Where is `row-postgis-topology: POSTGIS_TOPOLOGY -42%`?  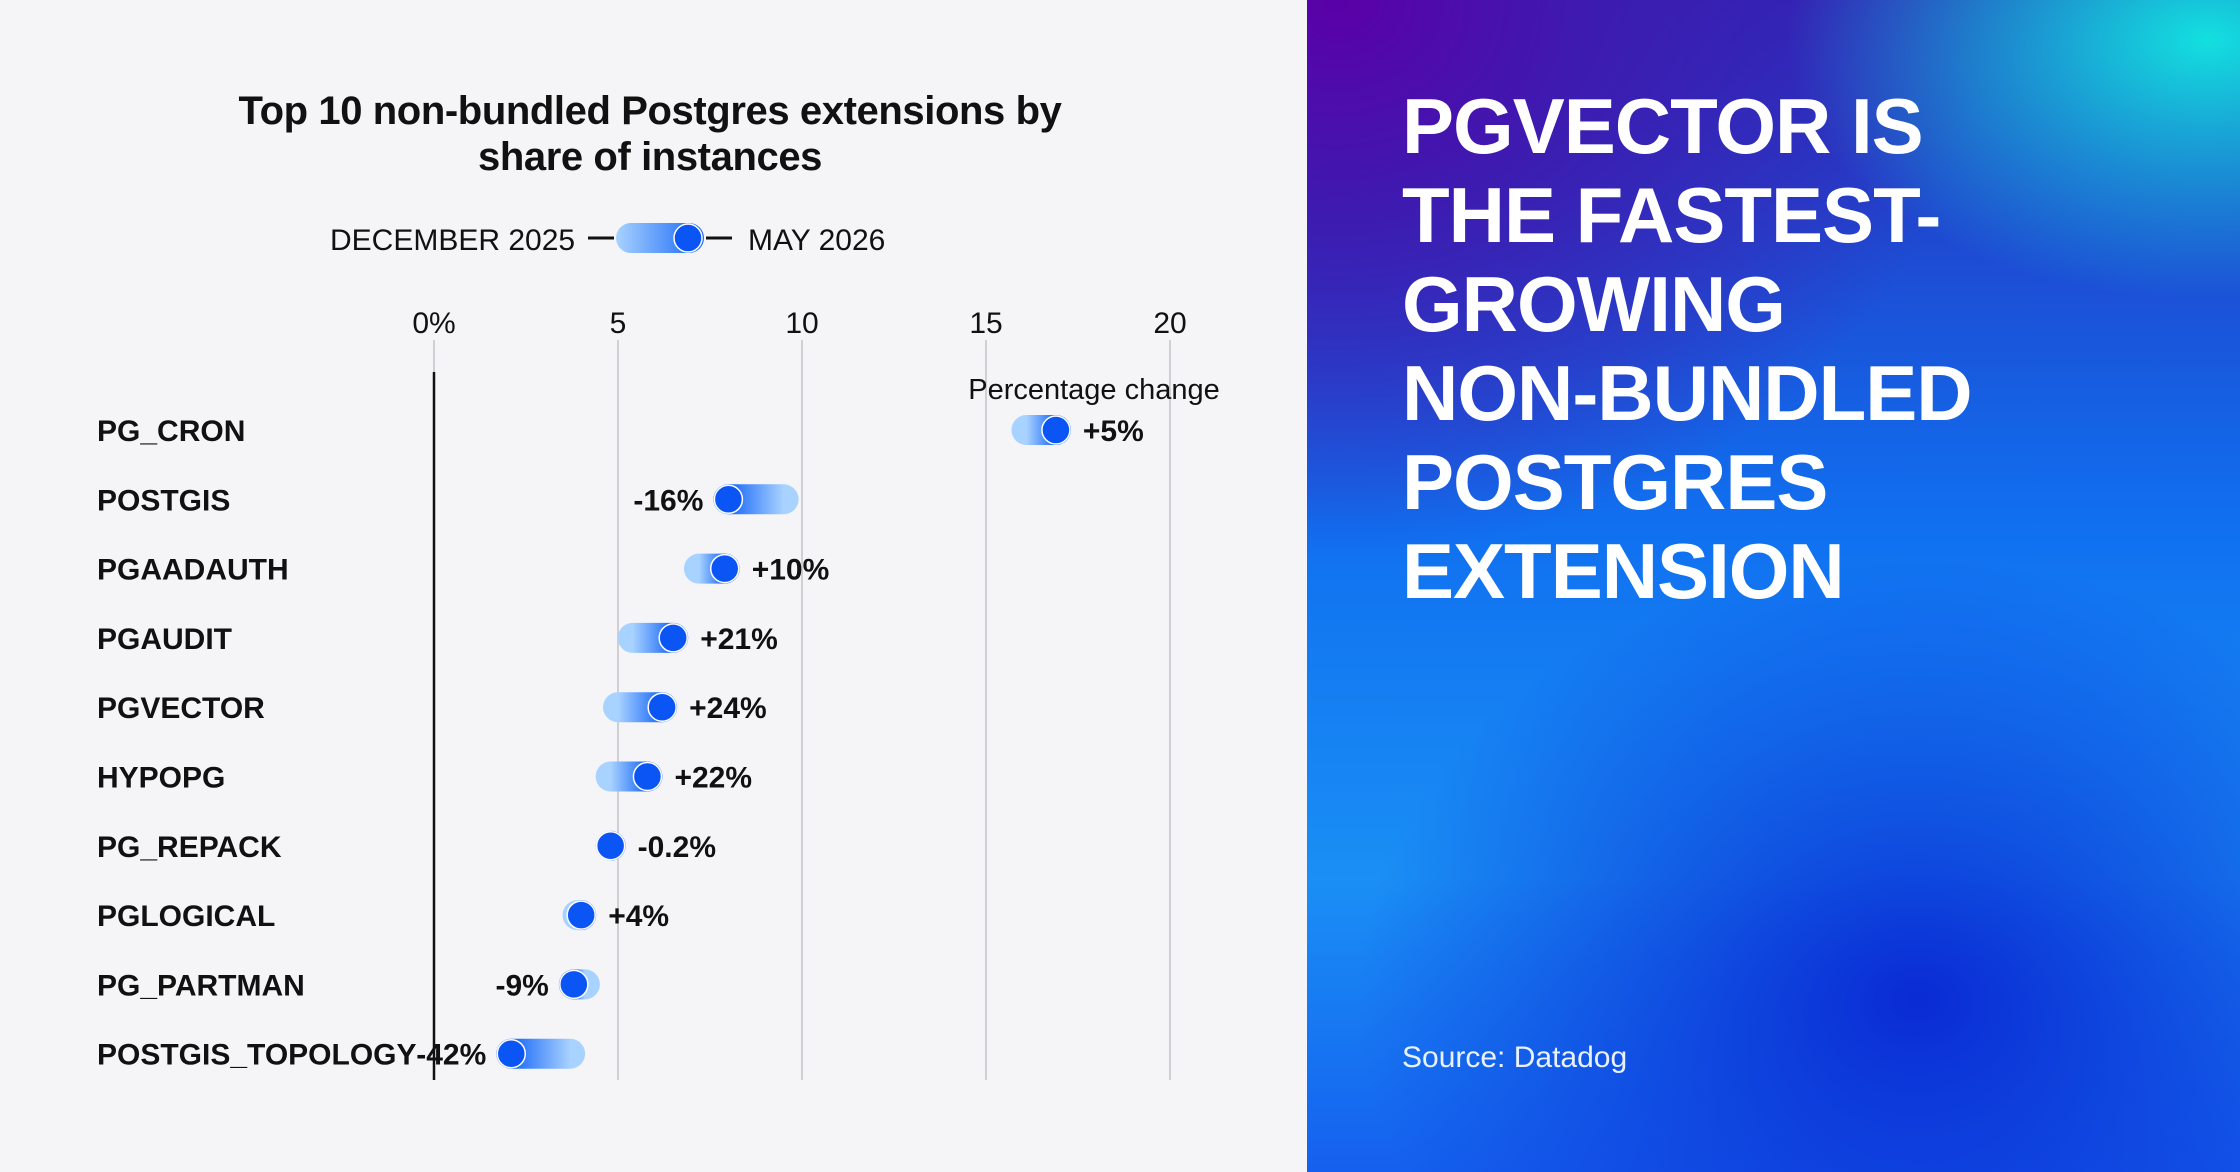
row-postgis-topology: POSTGIS_TOPOLOGY -42% is located at coordinates (341, 1055).